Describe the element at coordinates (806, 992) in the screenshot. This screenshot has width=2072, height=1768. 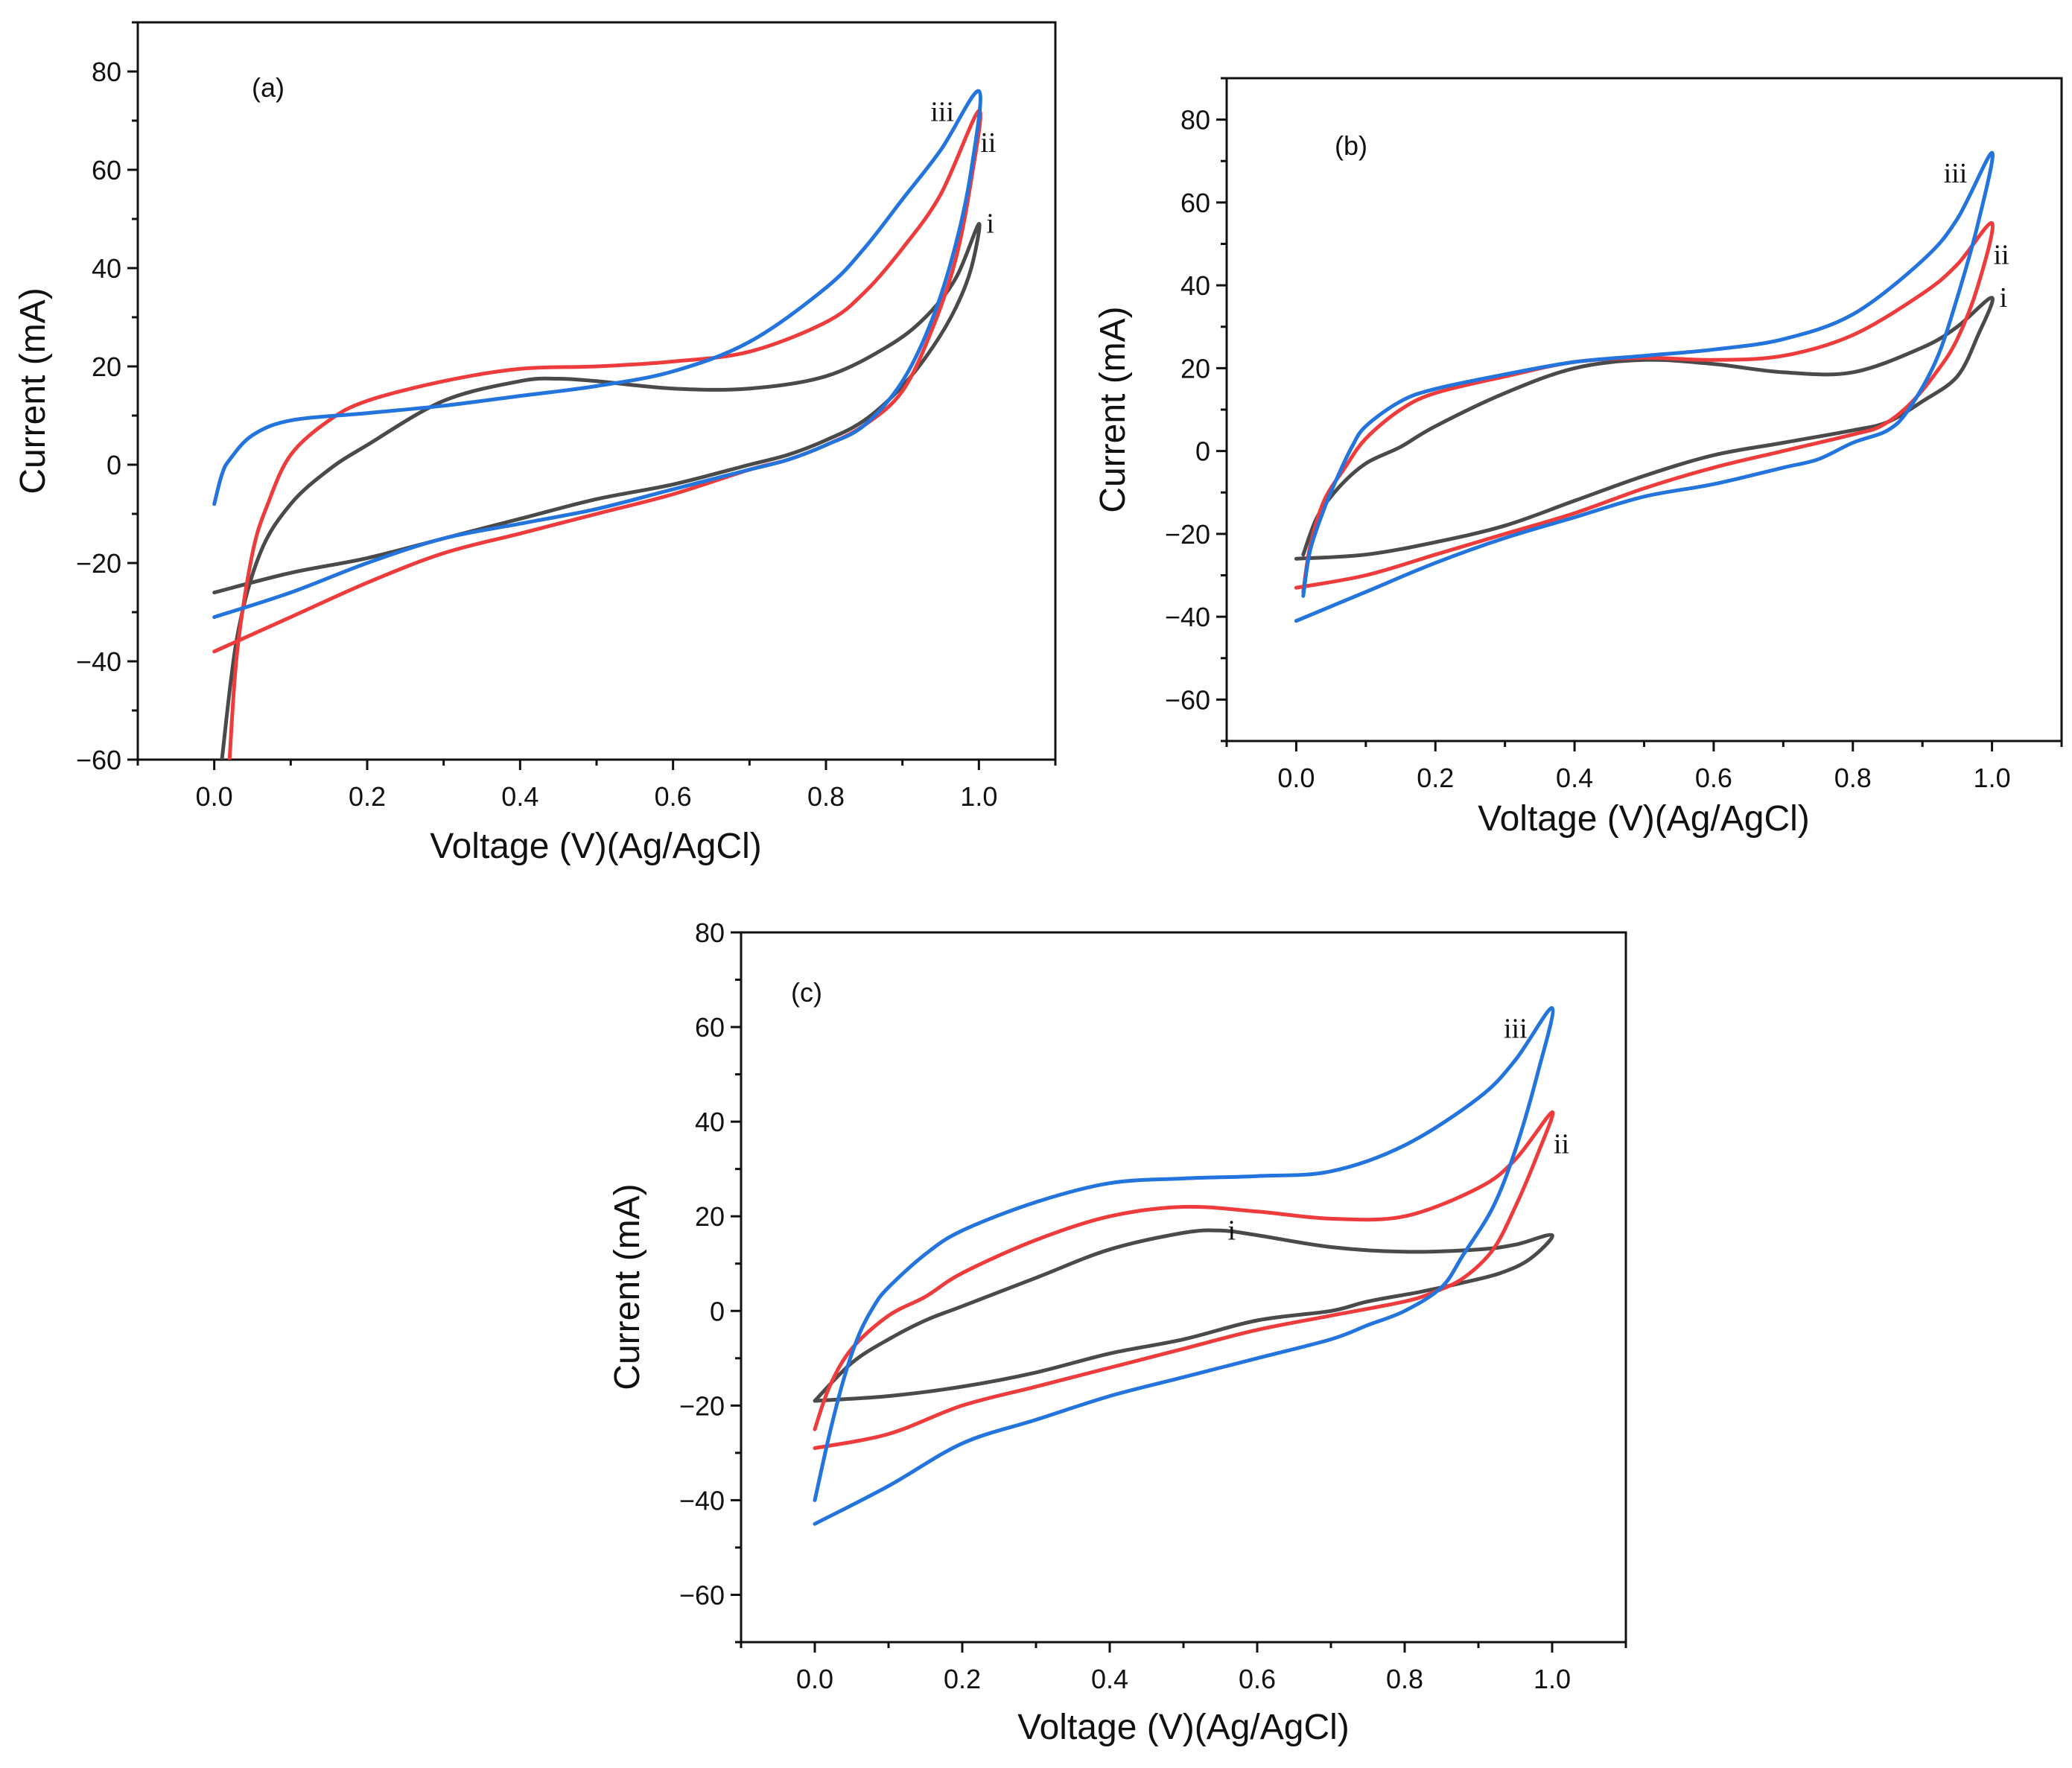
I see `panel-label: (c)` at that location.